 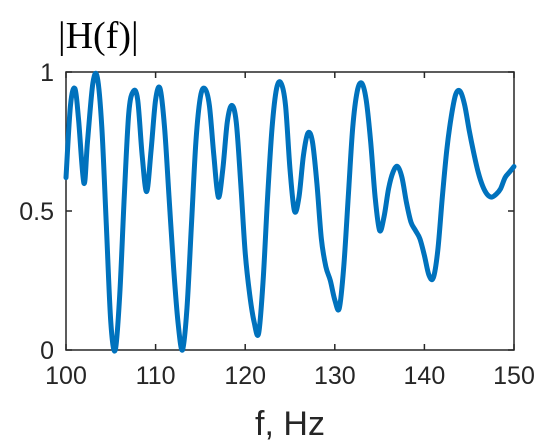 I want to click on x-tick-label: 110, so click(x=156, y=376).